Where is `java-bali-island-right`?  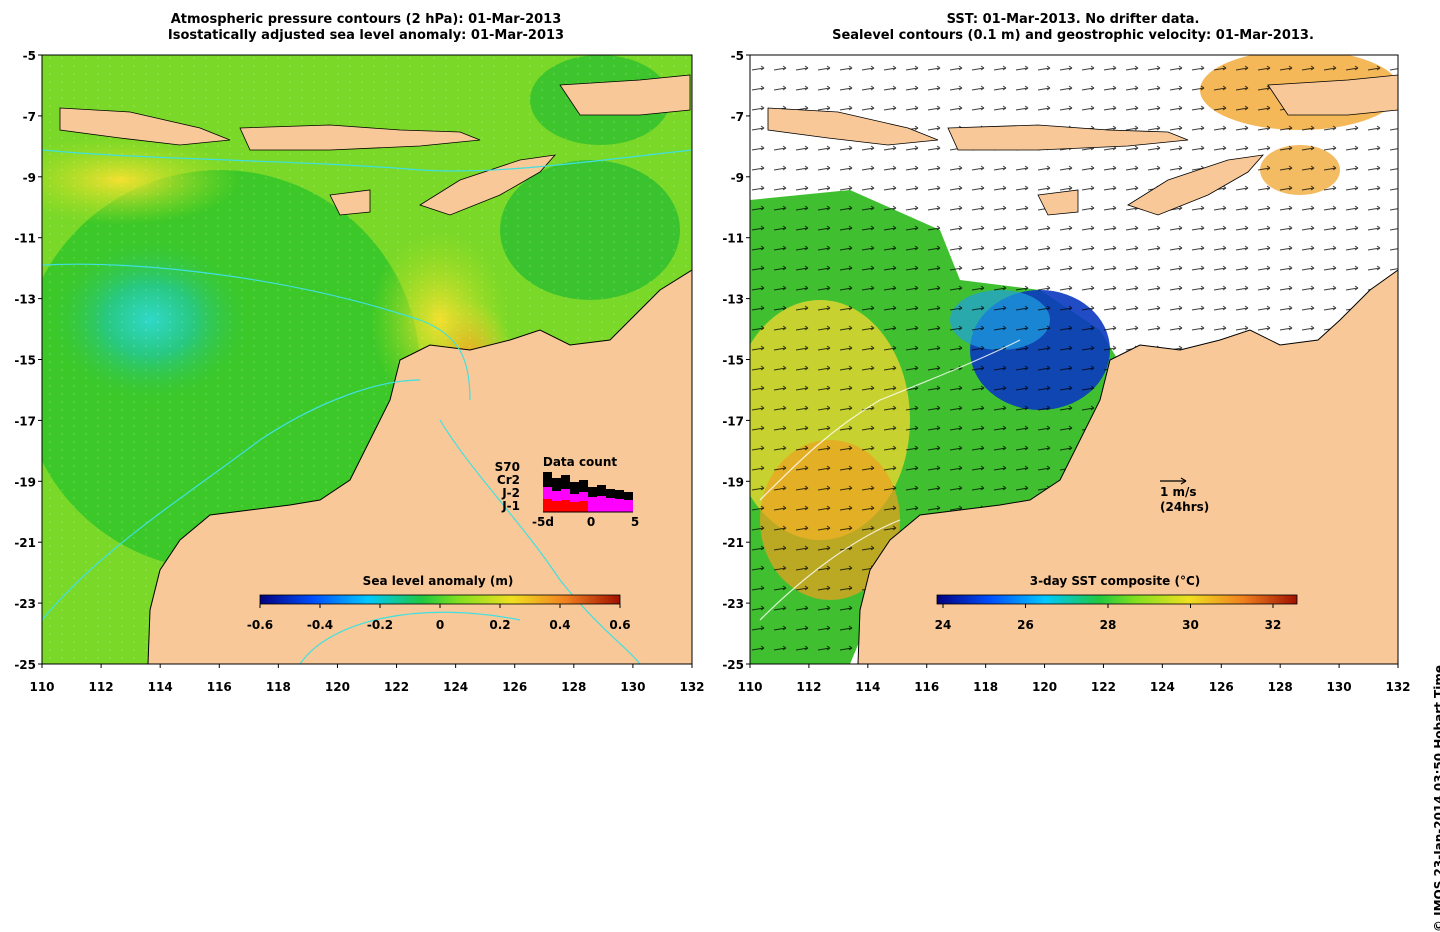 java-bali-island-right is located at coordinates (853, 126).